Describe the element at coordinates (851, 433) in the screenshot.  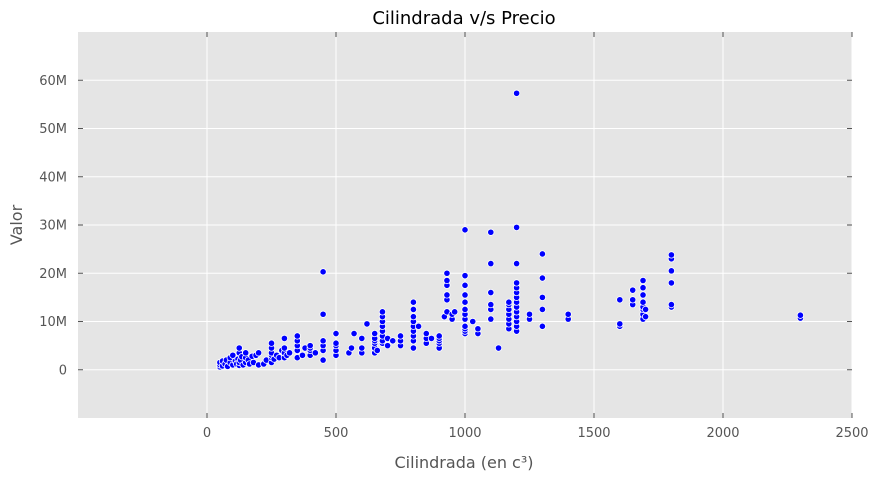
I see `x-tick-label: 2500` at that location.